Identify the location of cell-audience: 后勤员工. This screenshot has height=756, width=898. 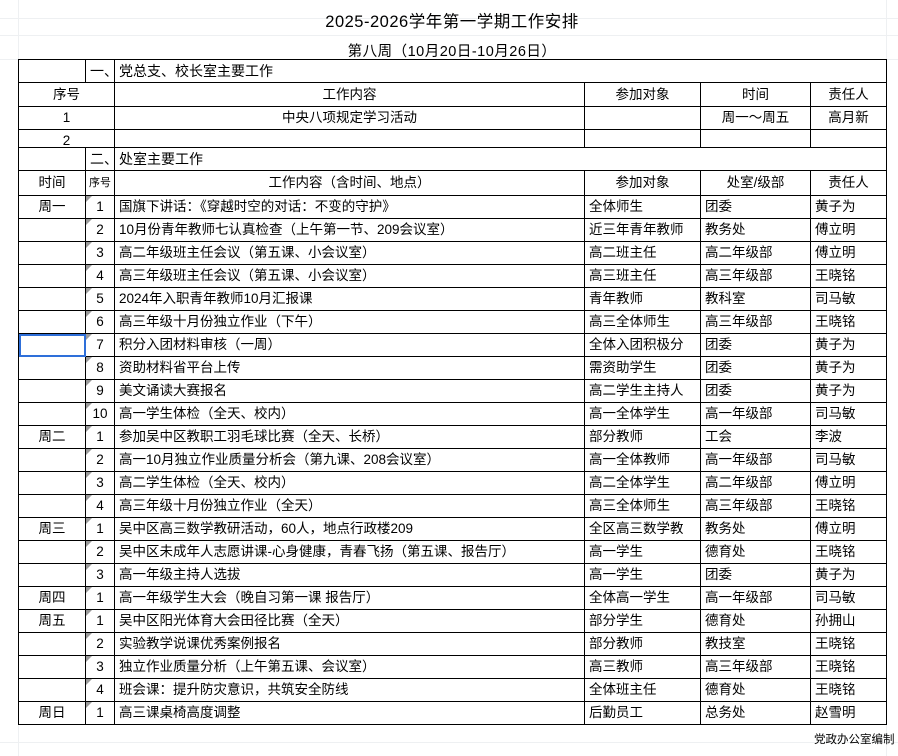
(642, 713).